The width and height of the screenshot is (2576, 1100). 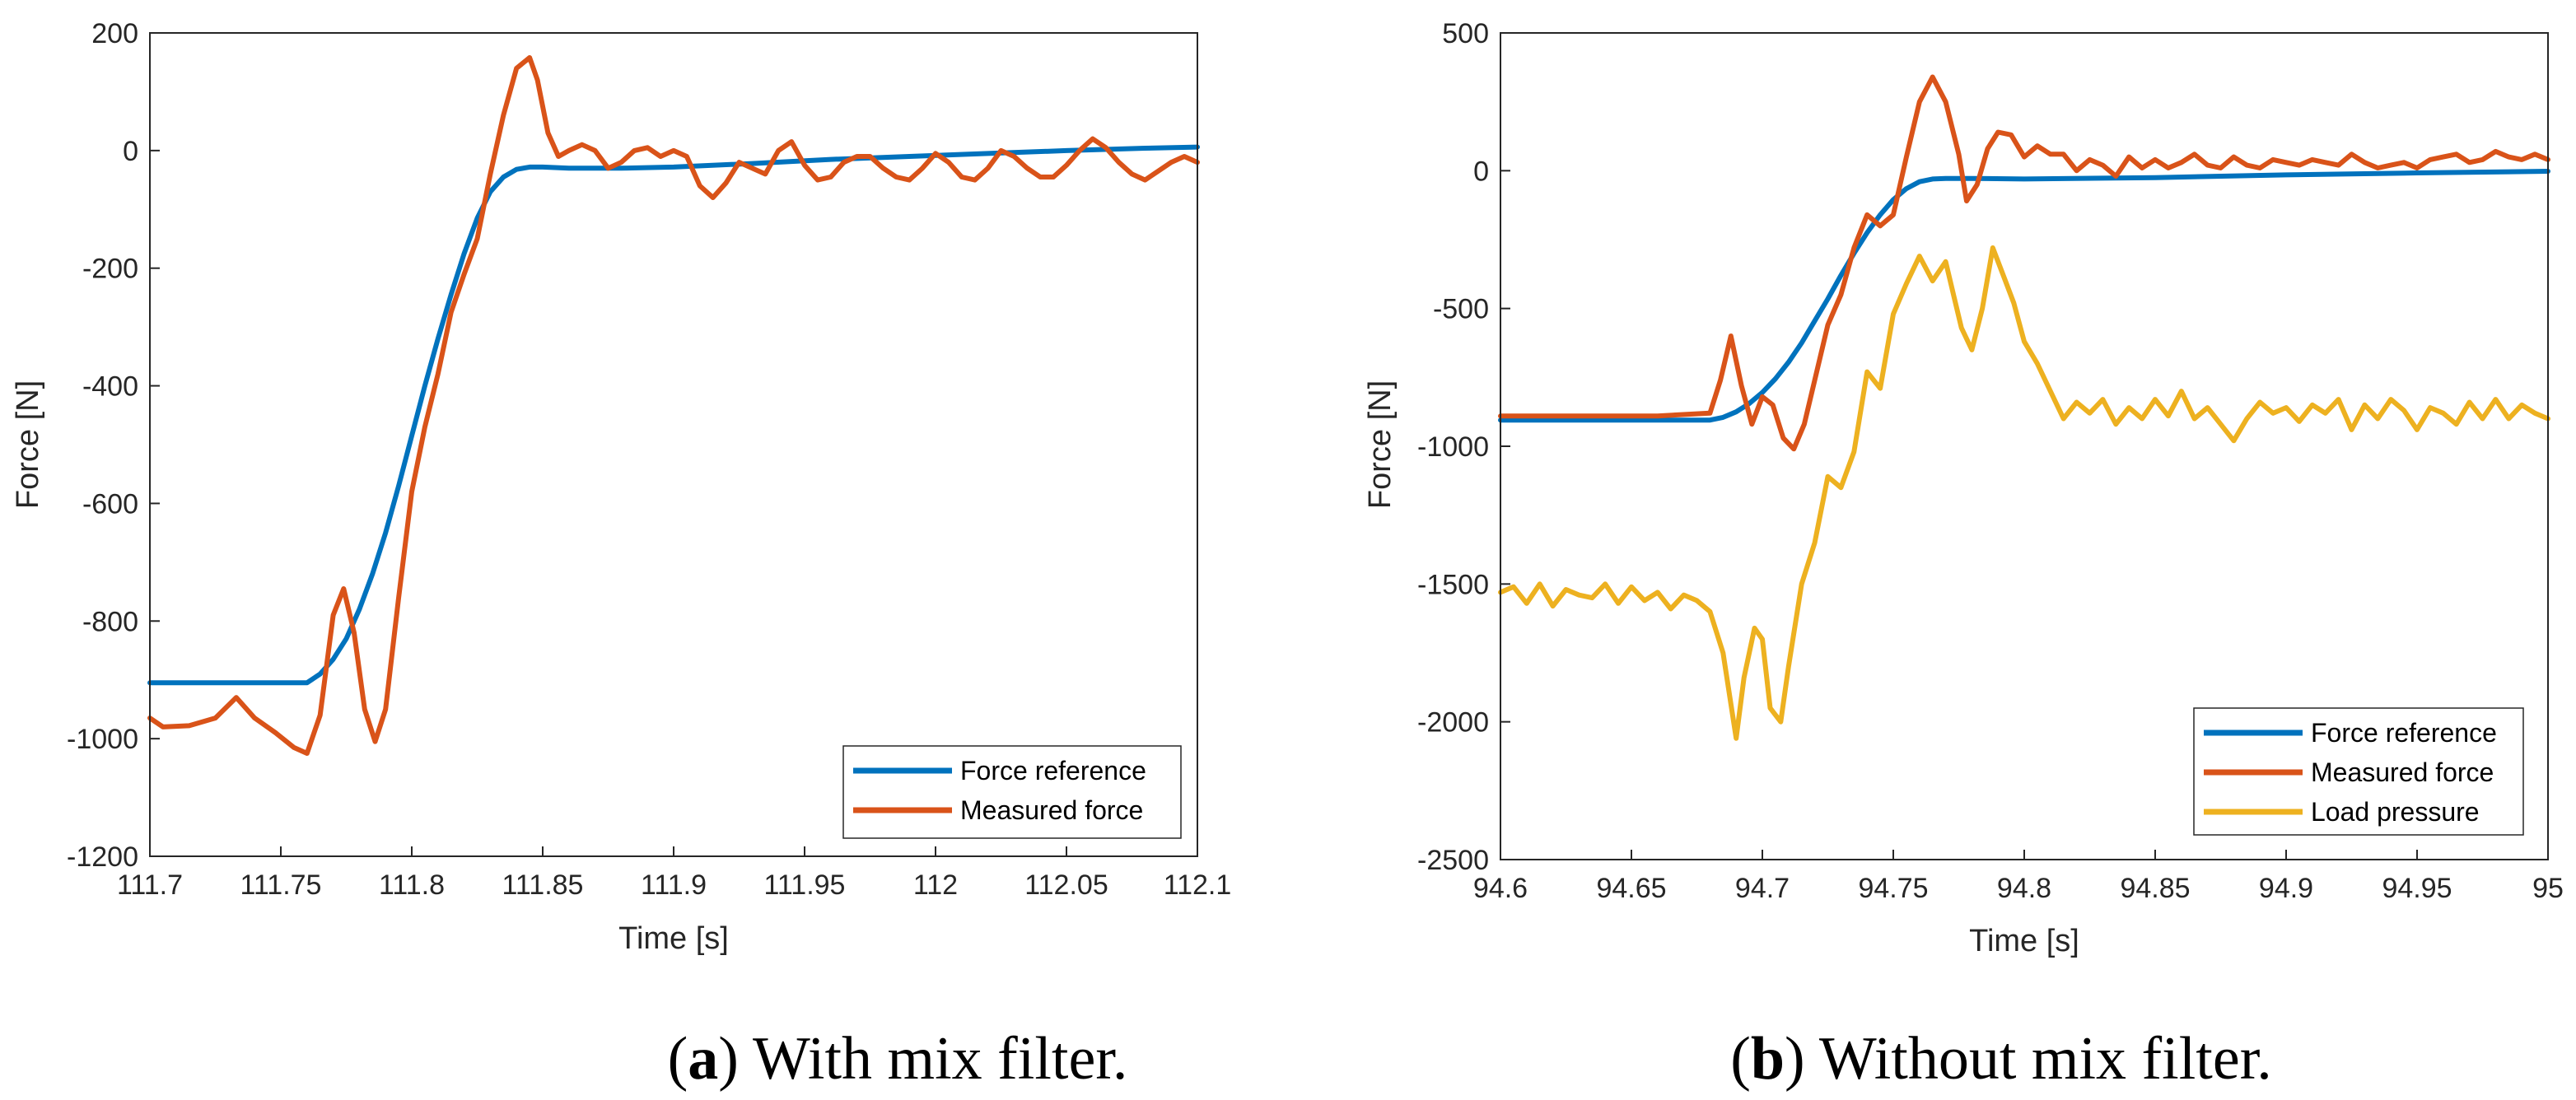 I want to click on panel-a-xlabel: Time [s], so click(x=673, y=939).